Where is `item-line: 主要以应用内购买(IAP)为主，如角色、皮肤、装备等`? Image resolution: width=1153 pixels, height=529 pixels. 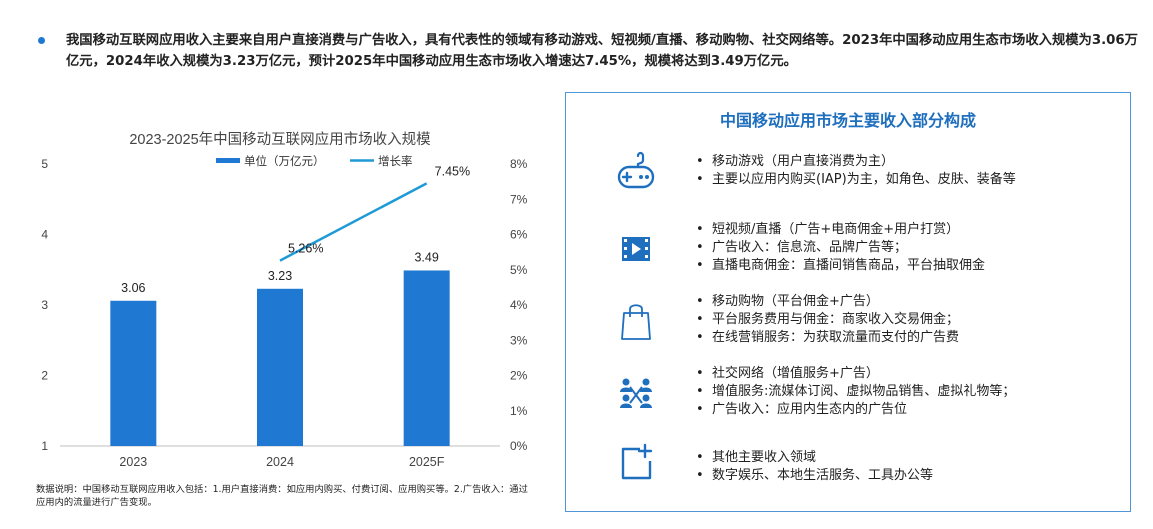
item-line: 主要以应用内购买(IAP)为主，如角色、皮肤、装备等 is located at coordinates (864, 179).